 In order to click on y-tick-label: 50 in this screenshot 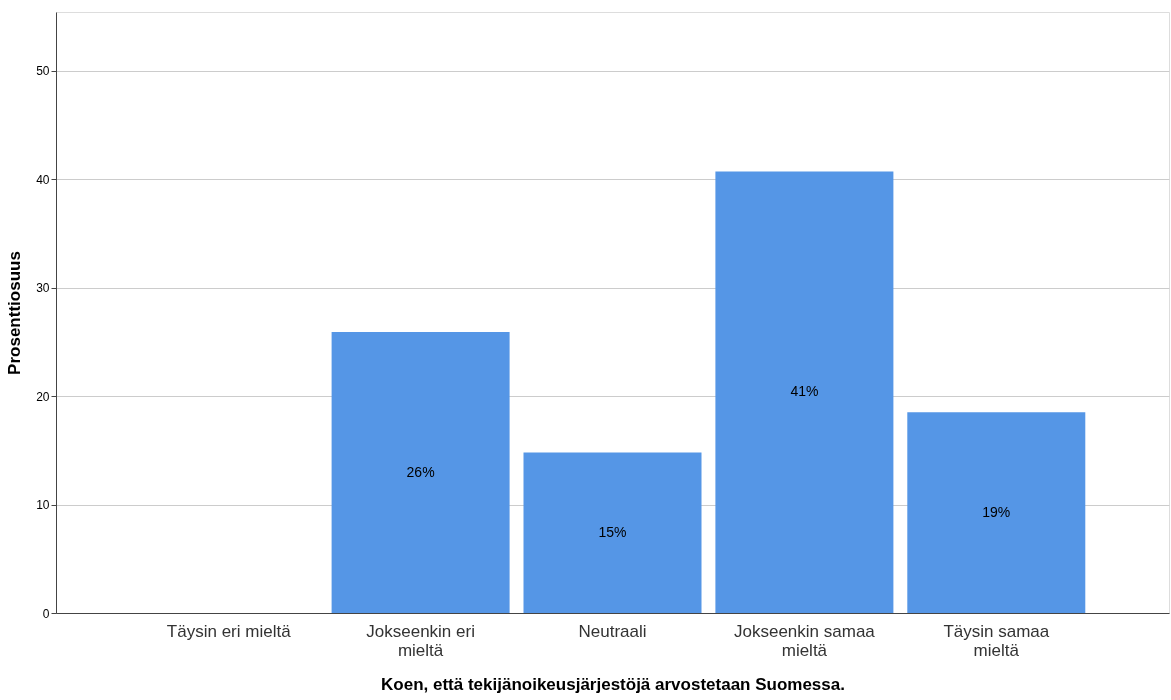, I will do `click(43, 71)`.